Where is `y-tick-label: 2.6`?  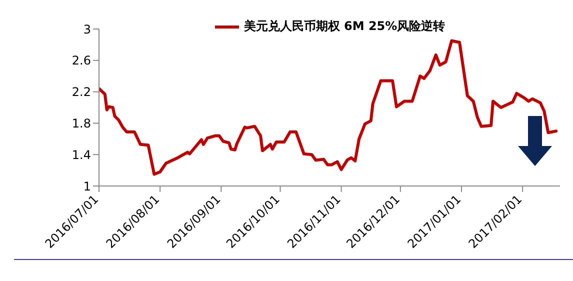
y-tick-label: 2.6 is located at coordinates (81, 61).